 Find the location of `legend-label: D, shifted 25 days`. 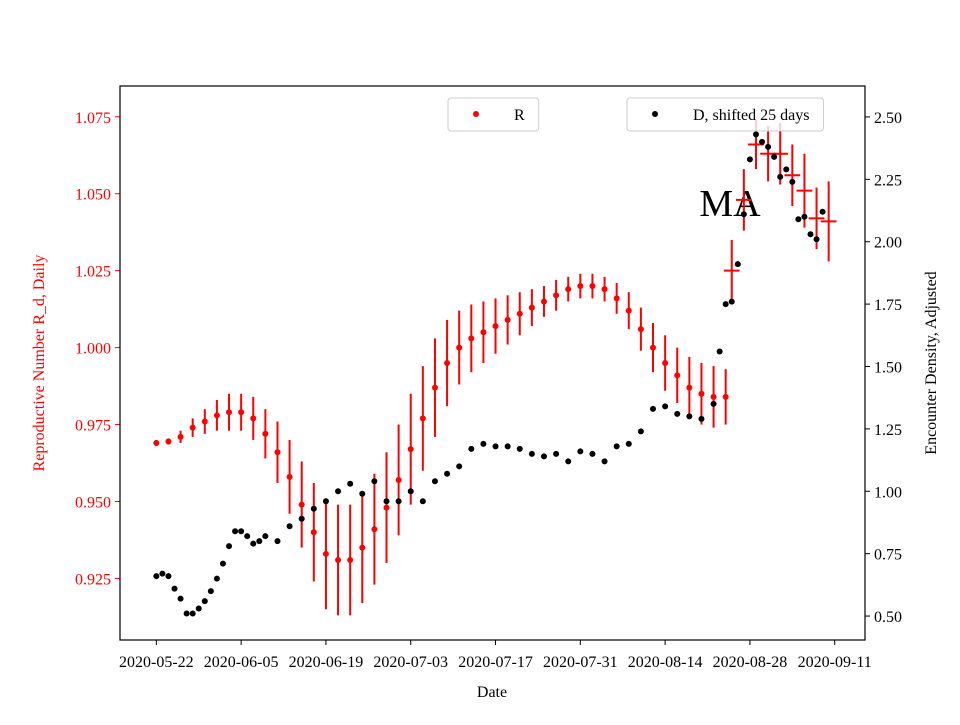

legend-label: D, shifted 25 days is located at coordinates (751, 115).